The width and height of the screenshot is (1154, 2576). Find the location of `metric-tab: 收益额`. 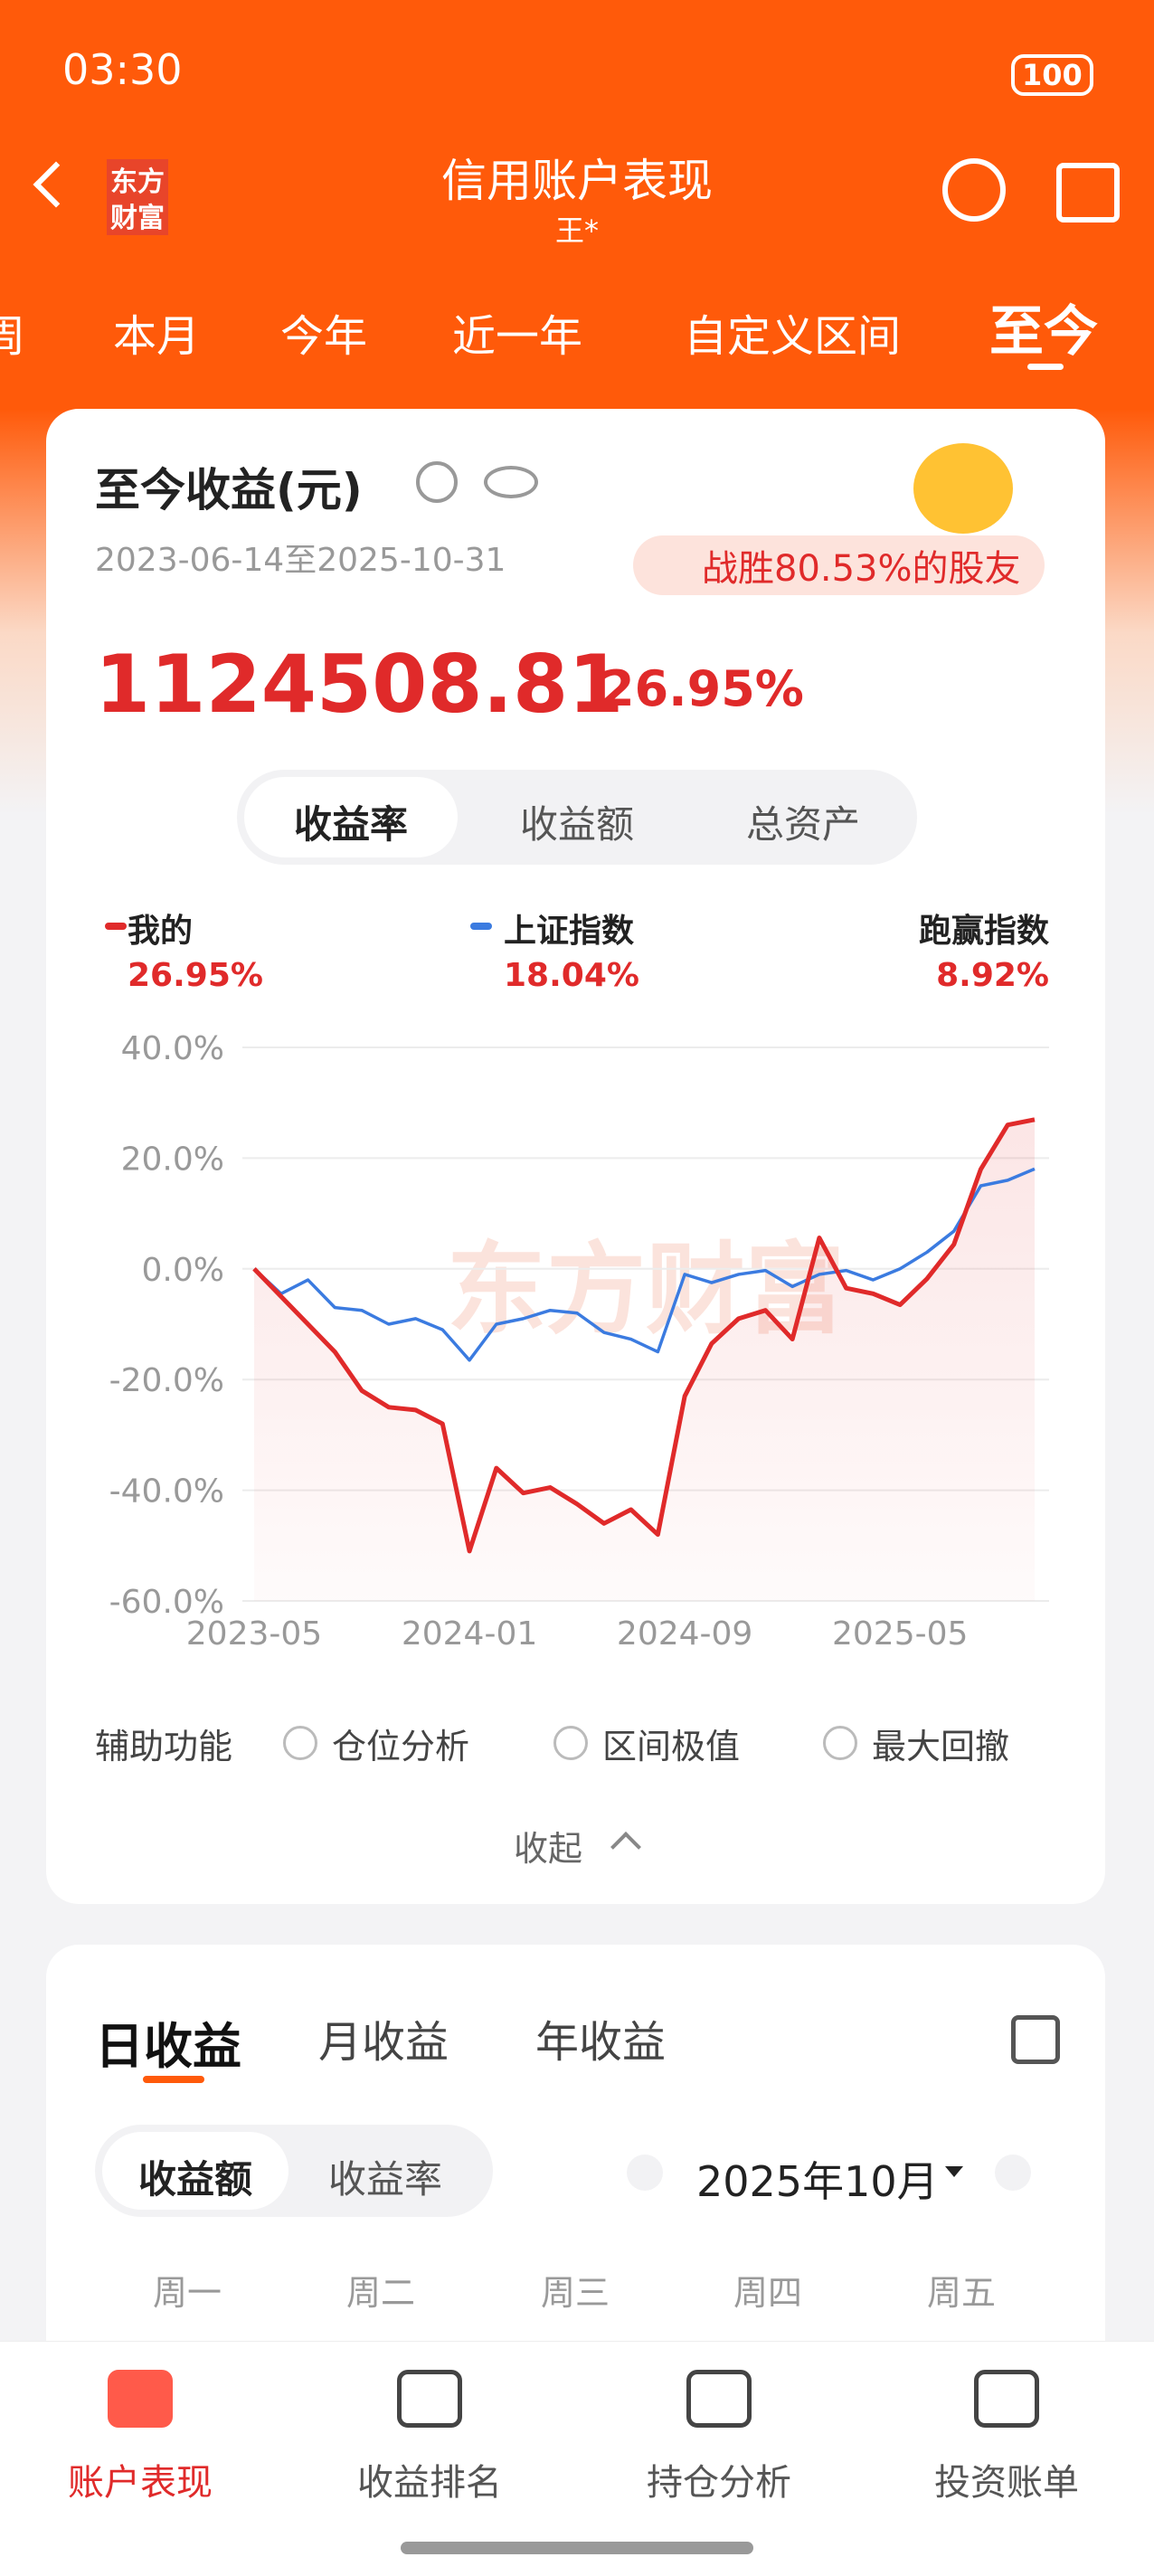

metric-tab: 收益额 is located at coordinates (576, 824).